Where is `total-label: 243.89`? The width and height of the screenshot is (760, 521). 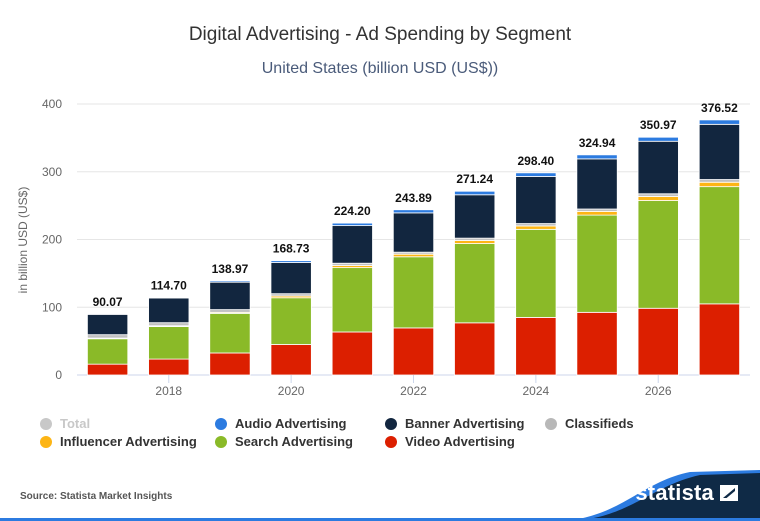
total-label: 243.89 is located at coordinates (413, 198).